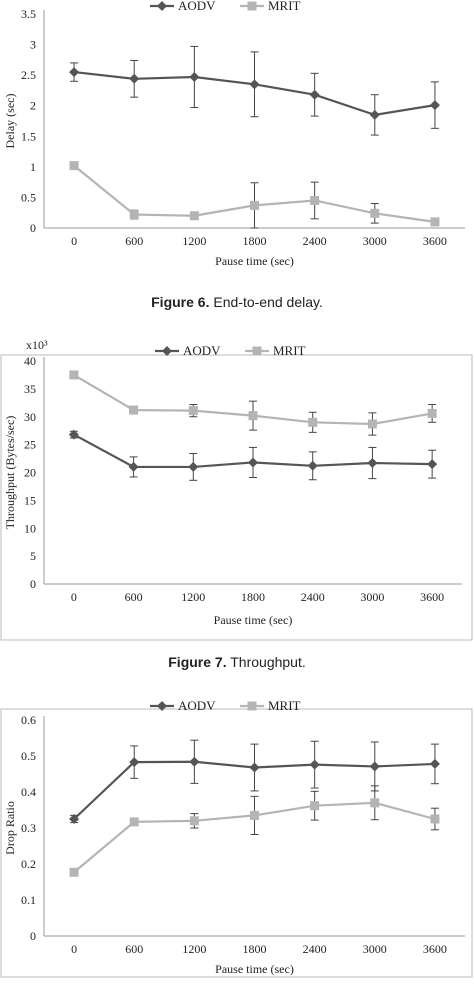  I want to click on figure-6-caption: Figure 6. End-to-end delay., so click(237, 302).